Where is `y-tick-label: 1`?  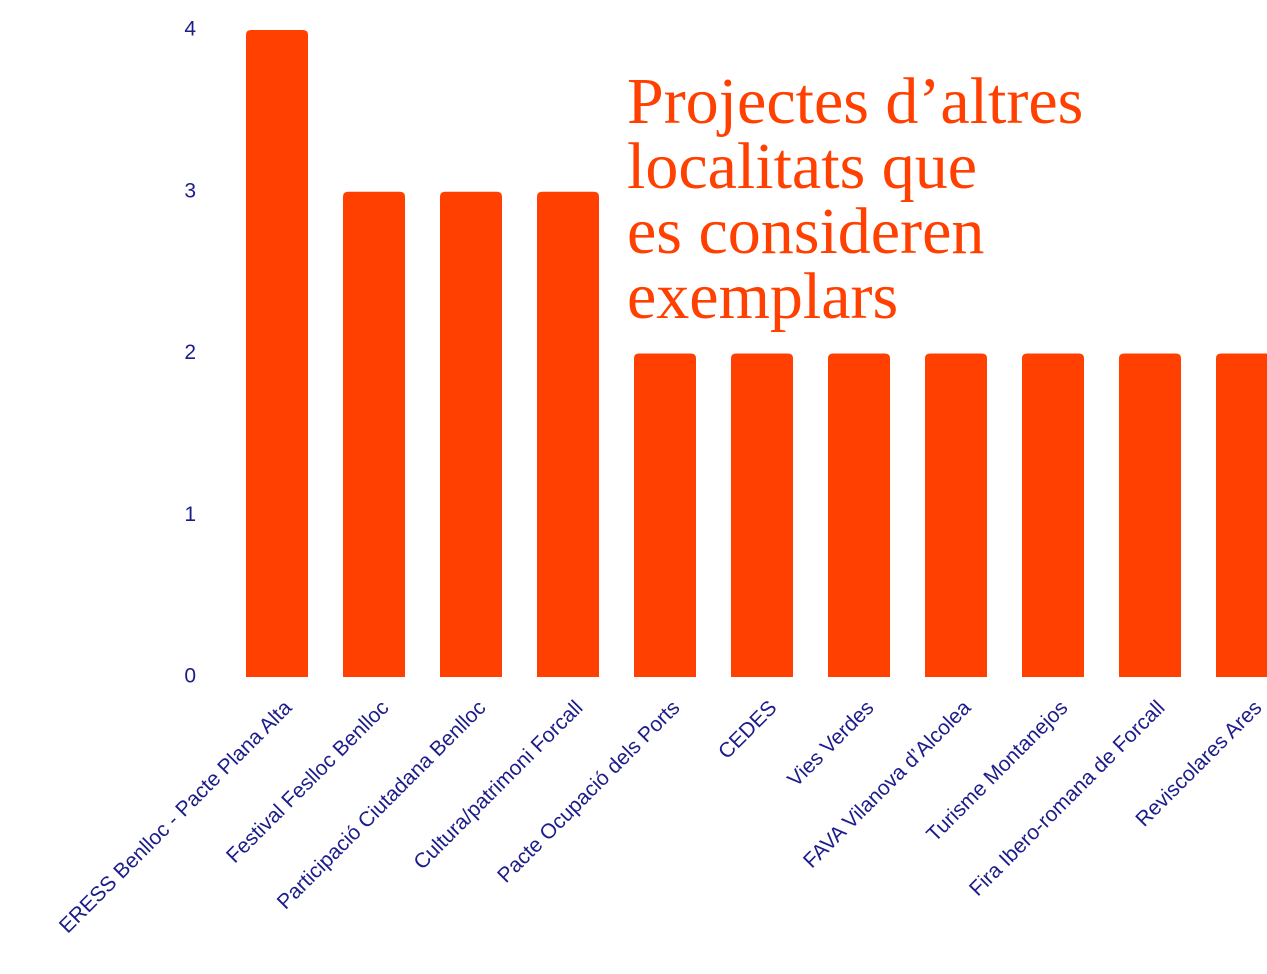
y-tick-label: 1 is located at coordinates (190, 514).